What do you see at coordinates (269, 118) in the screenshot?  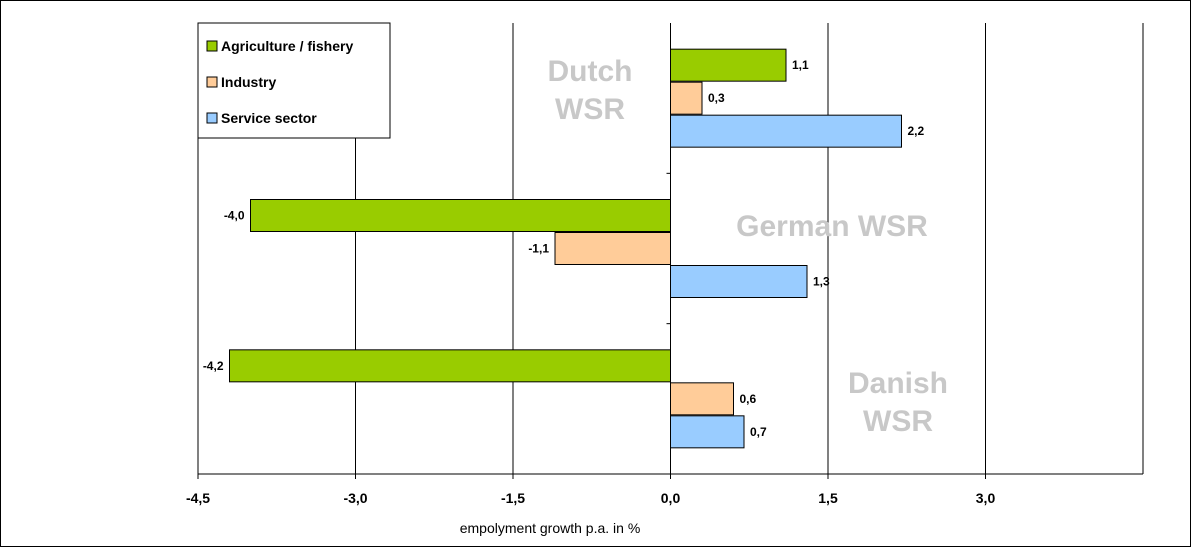 I see `legend-entry: Service sector` at bounding box center [269, 118].